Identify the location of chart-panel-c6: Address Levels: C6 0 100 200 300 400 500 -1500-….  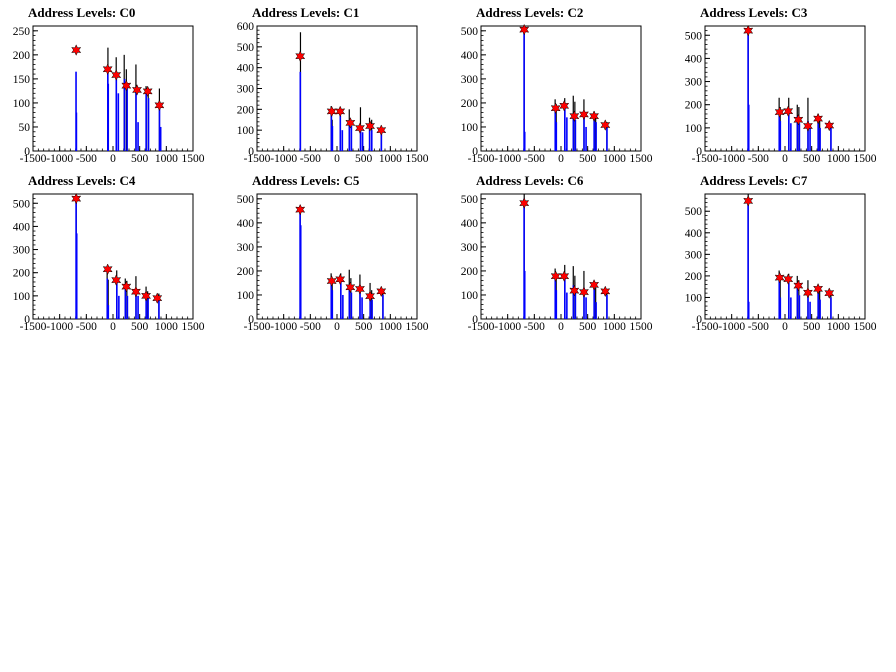
(560, 257).